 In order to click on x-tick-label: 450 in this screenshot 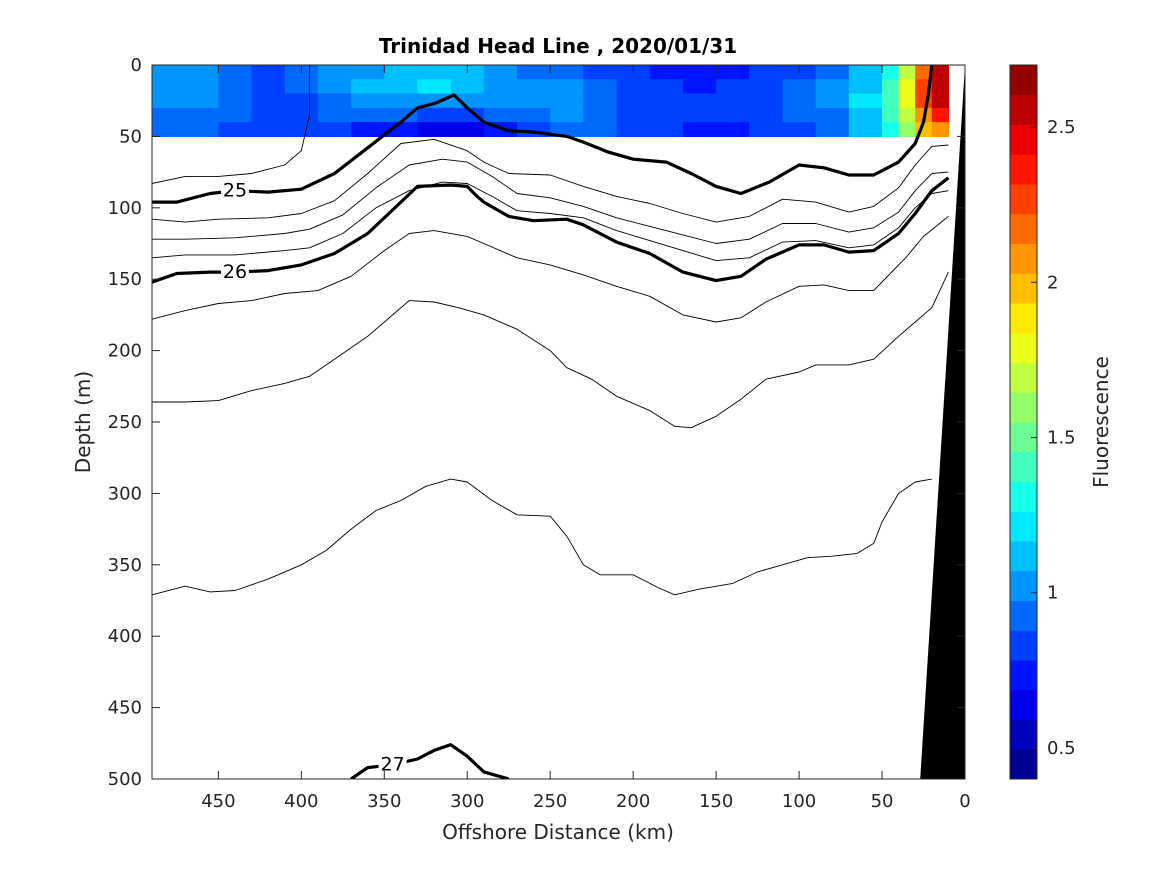, I will do `click(218, 801)`.